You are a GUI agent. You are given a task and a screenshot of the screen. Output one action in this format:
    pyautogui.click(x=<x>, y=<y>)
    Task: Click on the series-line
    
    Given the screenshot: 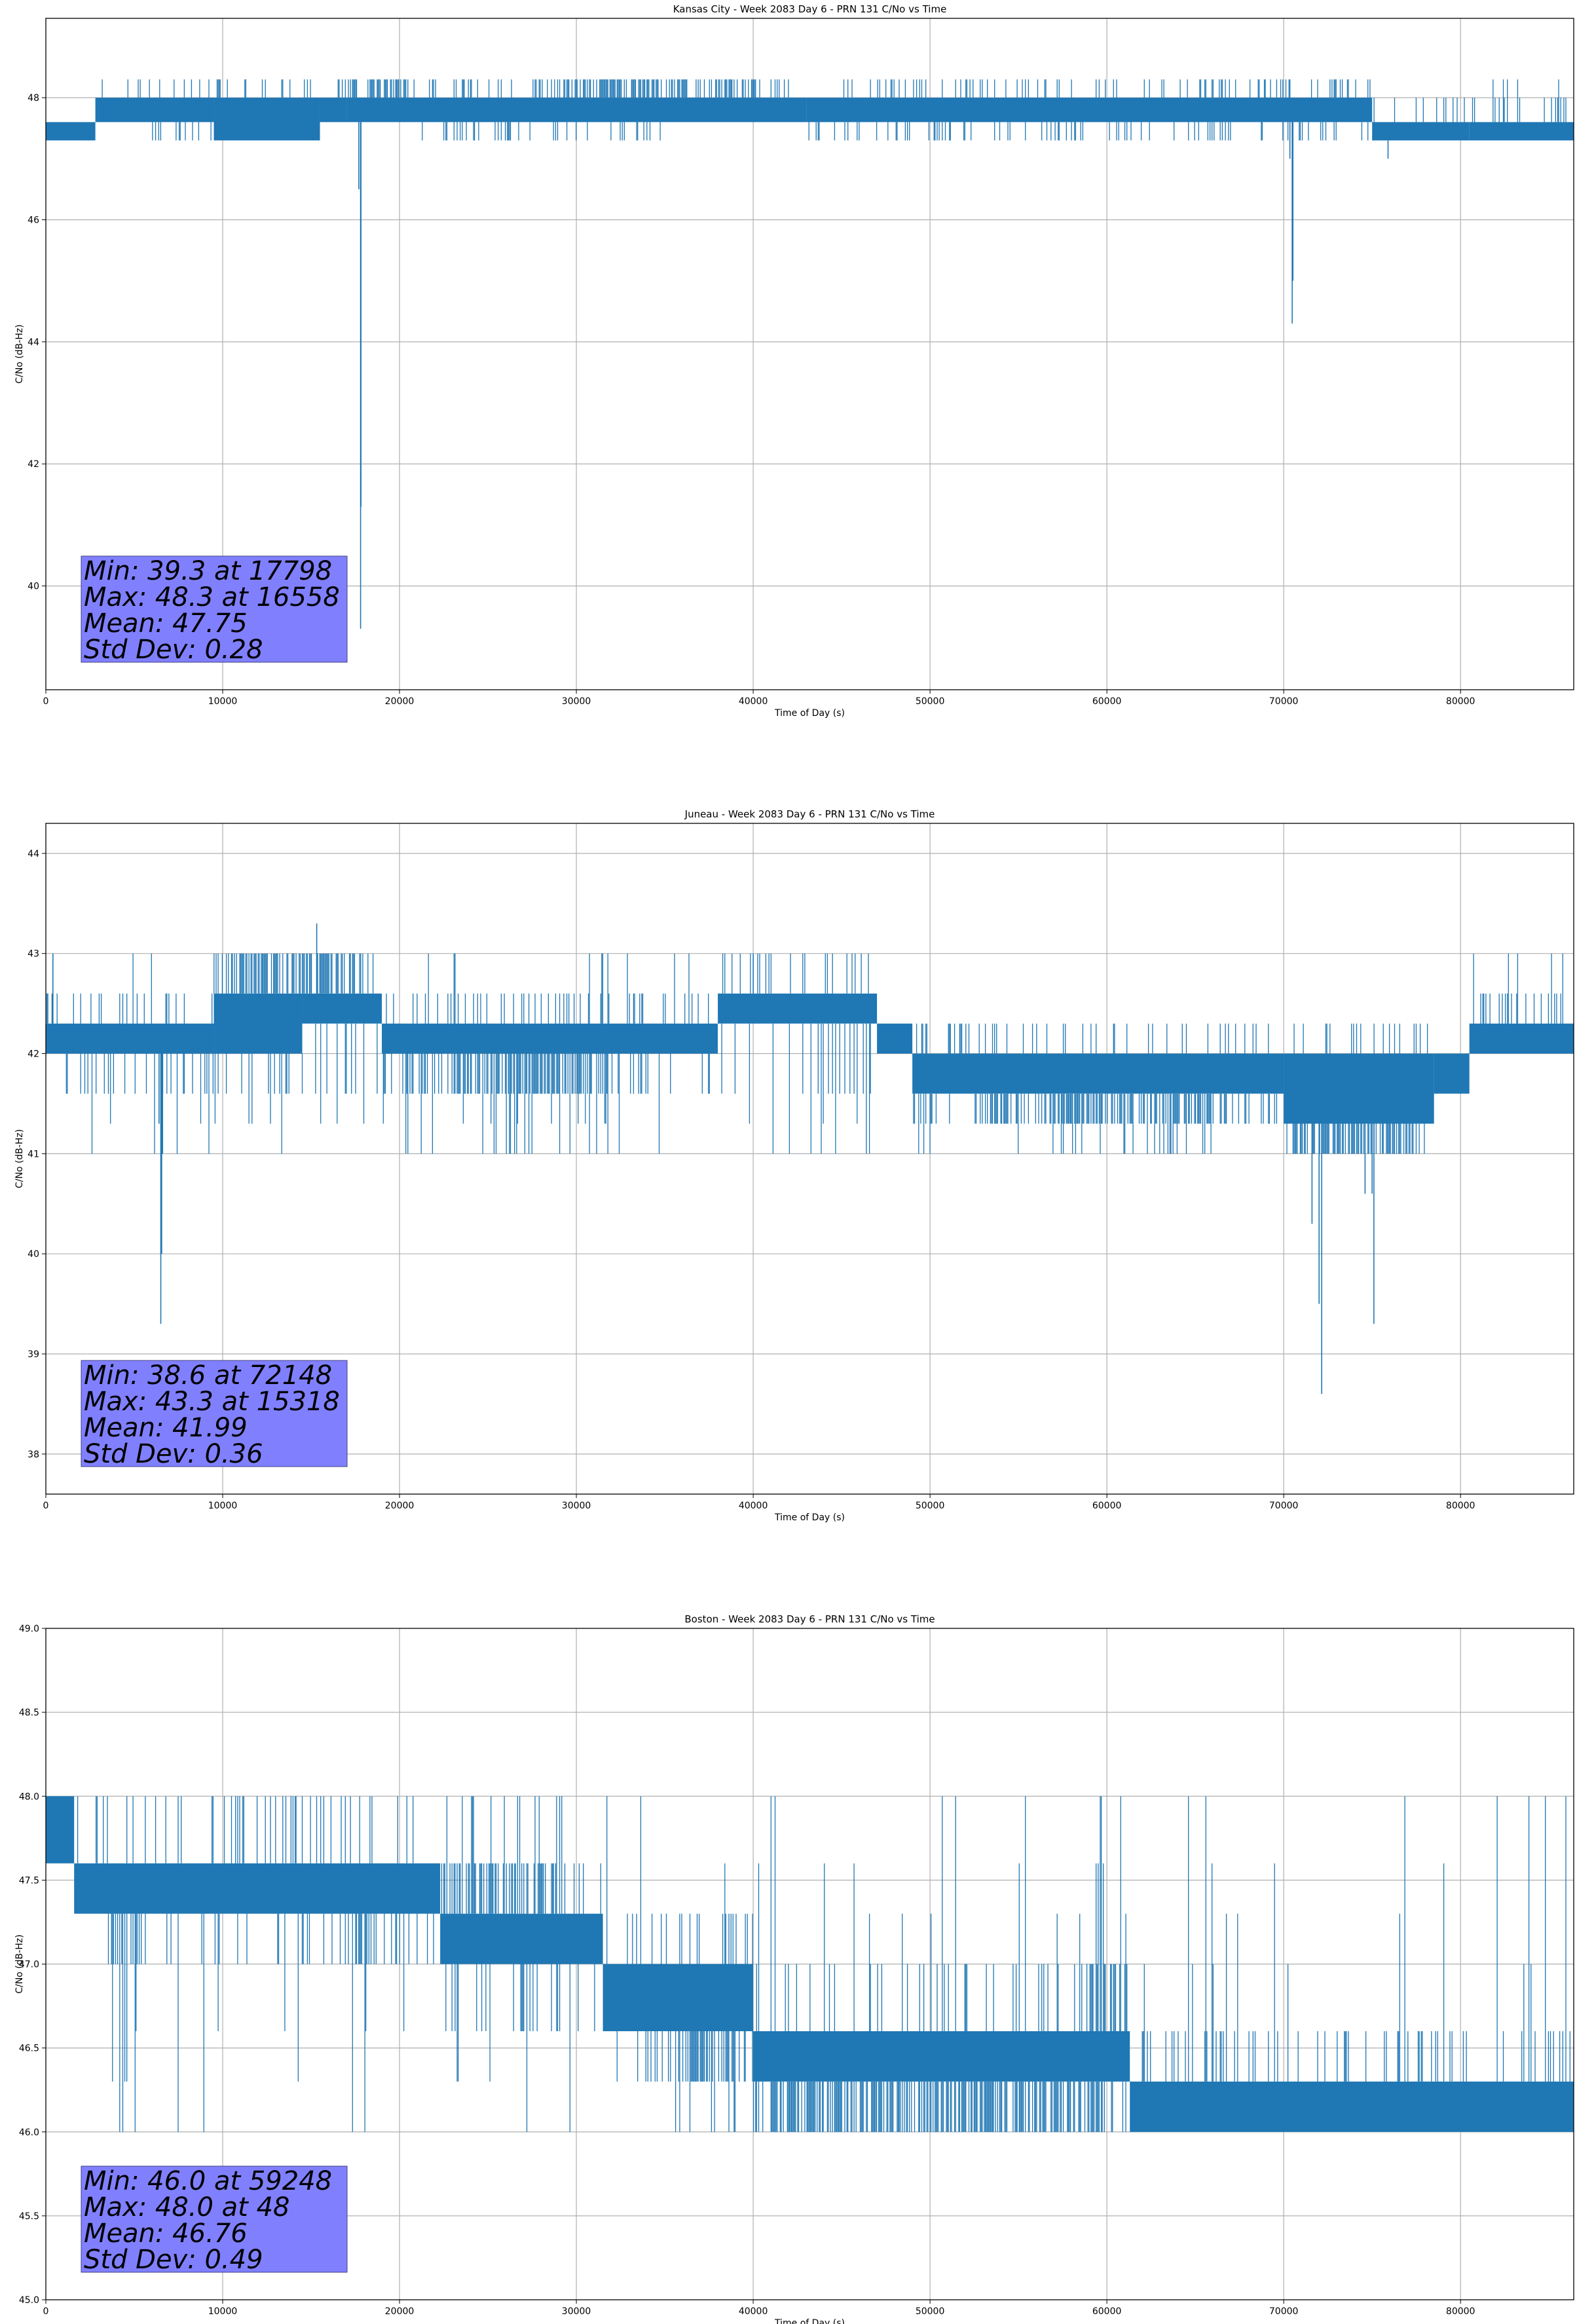 What is the action you would take?
    pyautogui.click(x=810, y=1964)
    